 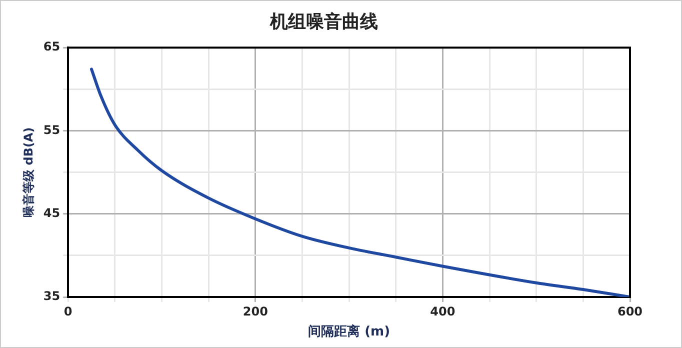 What do you see at coordinates (255, 311) in the screenshot?
I see `x-tick-label: 200` at bounding box center [255, 311].